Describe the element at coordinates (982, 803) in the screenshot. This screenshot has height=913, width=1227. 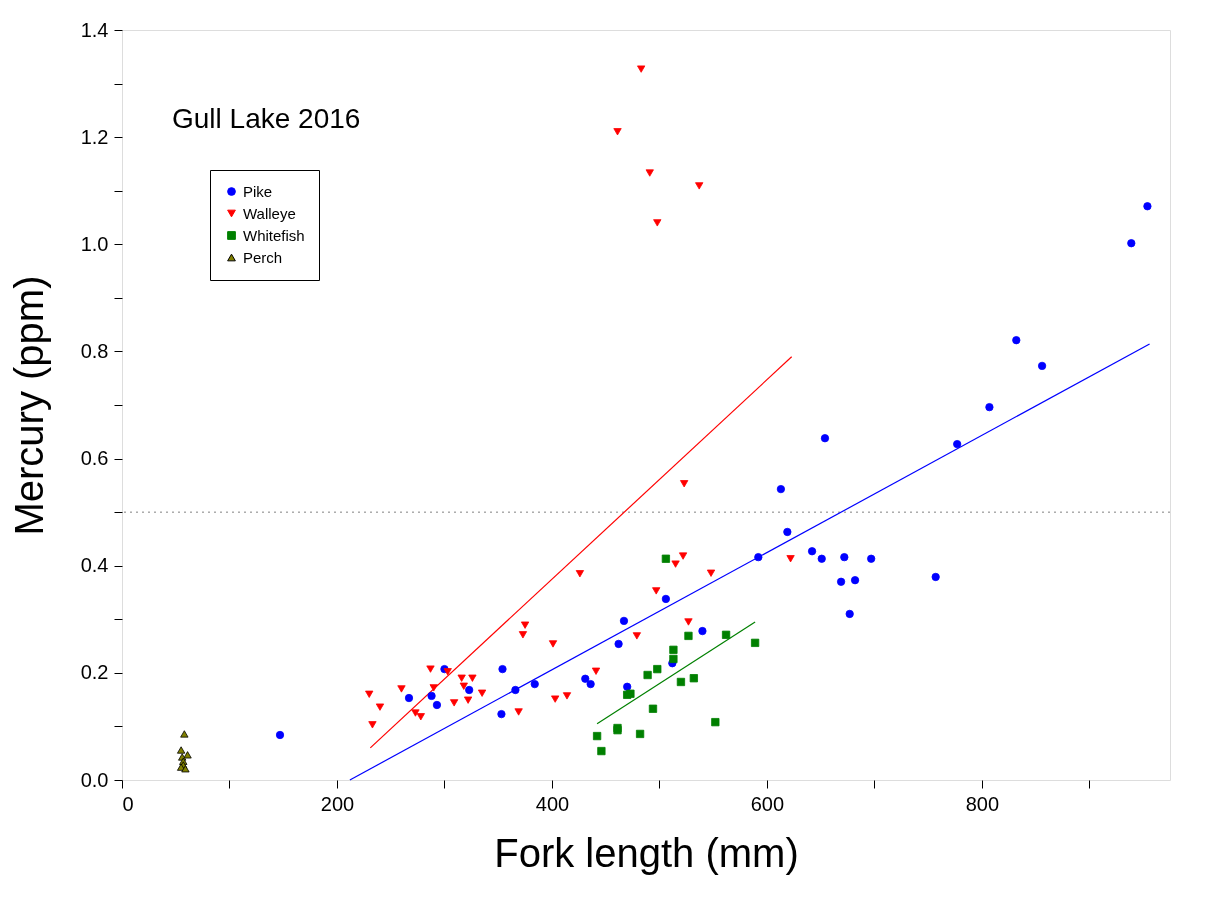
I see `x-tick-label: 800` at that location.